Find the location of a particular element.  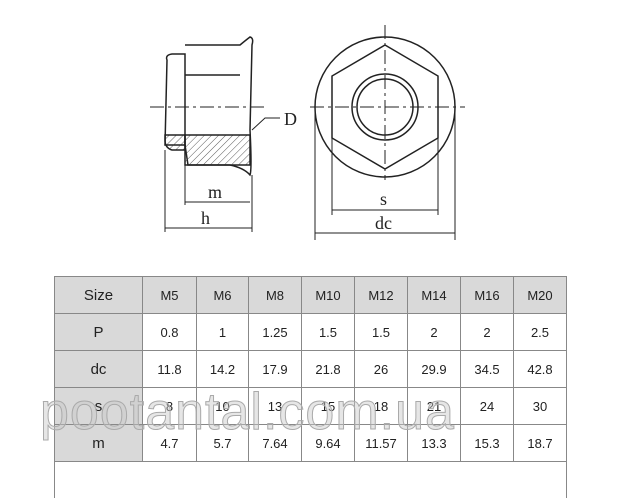

label-d: D is located at coordinates (290, 119).